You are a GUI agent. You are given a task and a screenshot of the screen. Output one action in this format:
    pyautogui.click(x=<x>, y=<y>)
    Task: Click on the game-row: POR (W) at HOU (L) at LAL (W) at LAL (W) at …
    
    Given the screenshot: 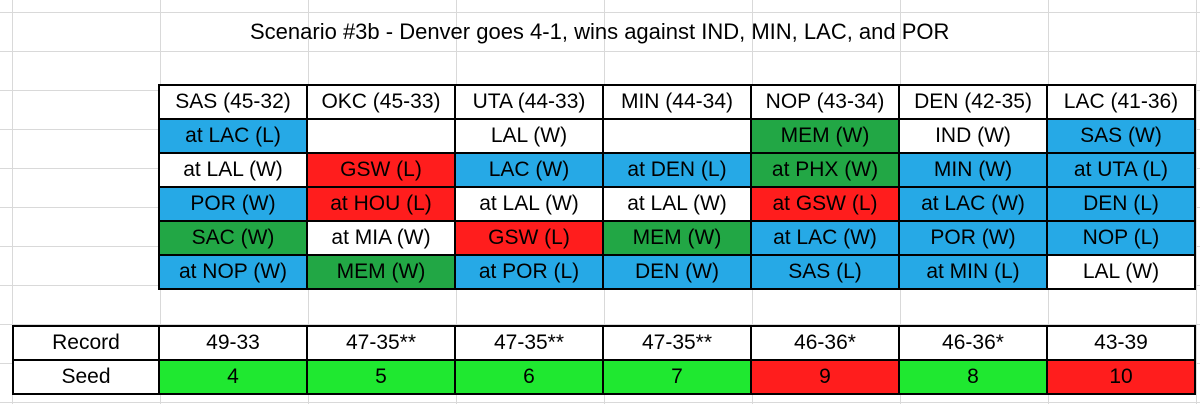 What is the action you would take?
    pyautogui.click(x=677, y=204)
    